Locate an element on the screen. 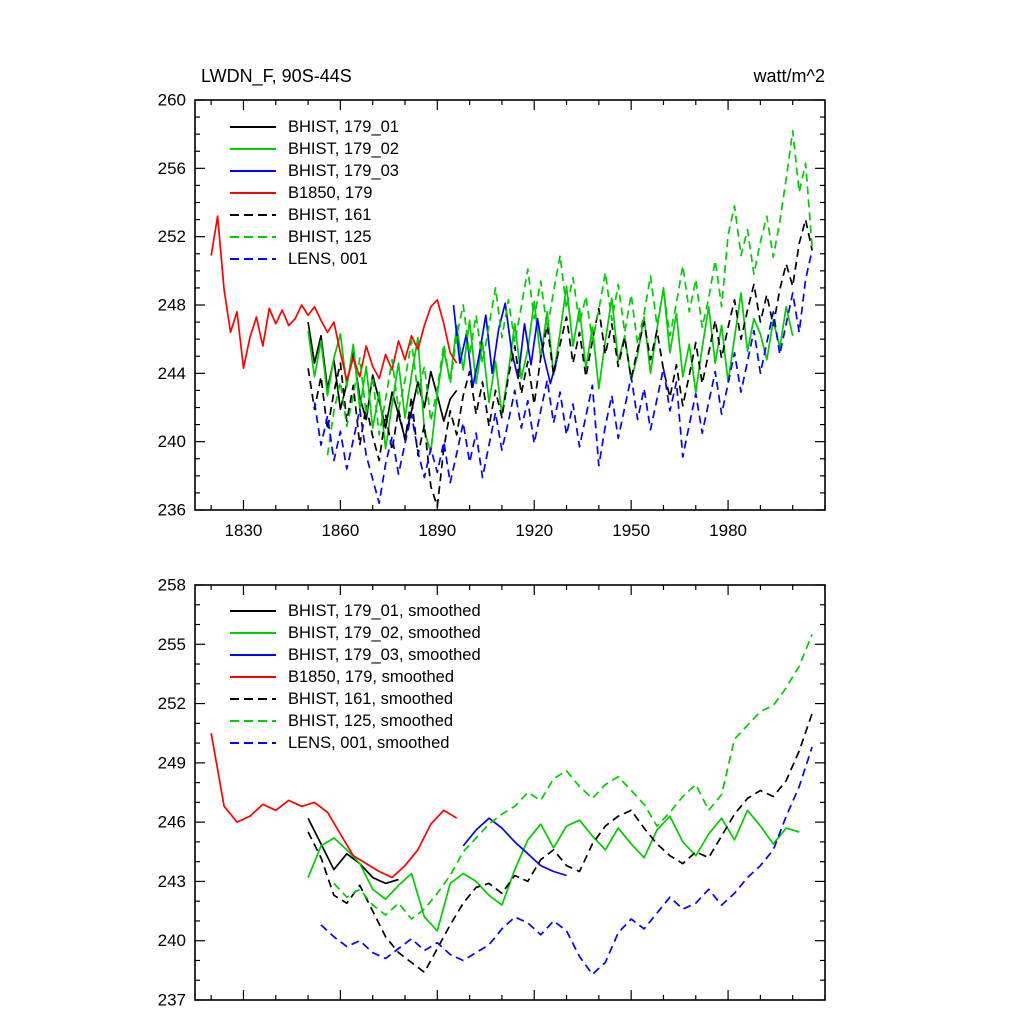 The image size is (1024, 1024). y-tick-label: 246 is located at coordinates (172, 822).